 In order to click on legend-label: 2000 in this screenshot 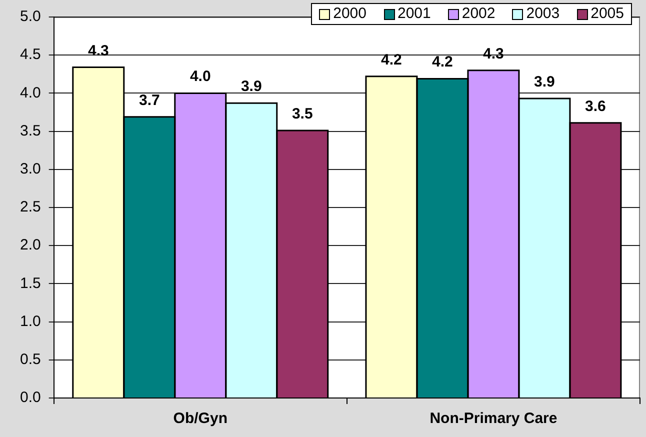, I will do `click(349, 13)`.